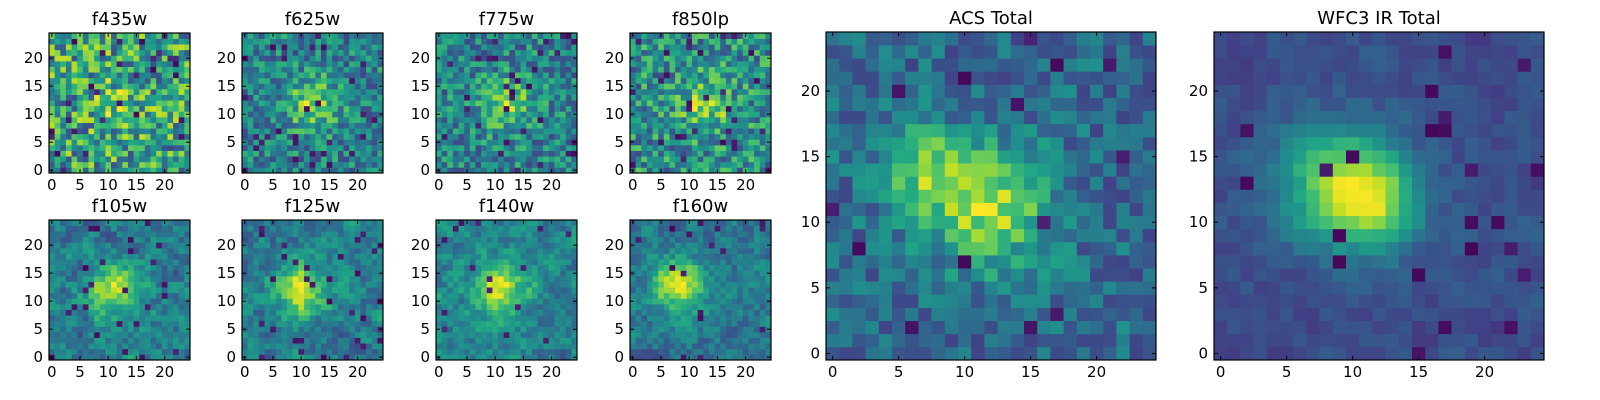  Describe the element at coordinates (33, 58) in the screenshot. I see `y-tick-label: 20` at that location.